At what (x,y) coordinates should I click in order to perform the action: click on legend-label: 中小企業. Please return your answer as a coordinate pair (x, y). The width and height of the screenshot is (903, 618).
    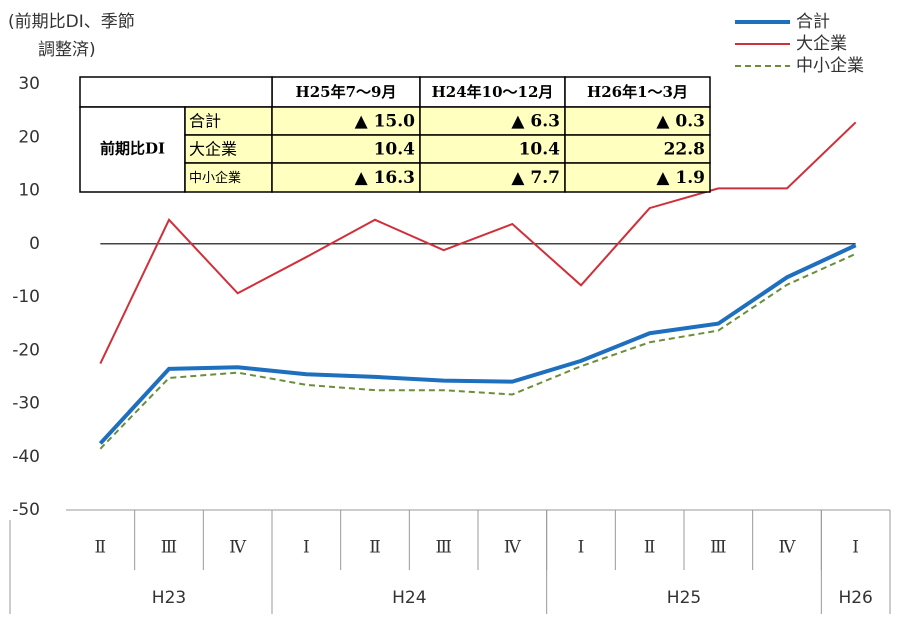
    Looking at the image, I should click on (830, 66).